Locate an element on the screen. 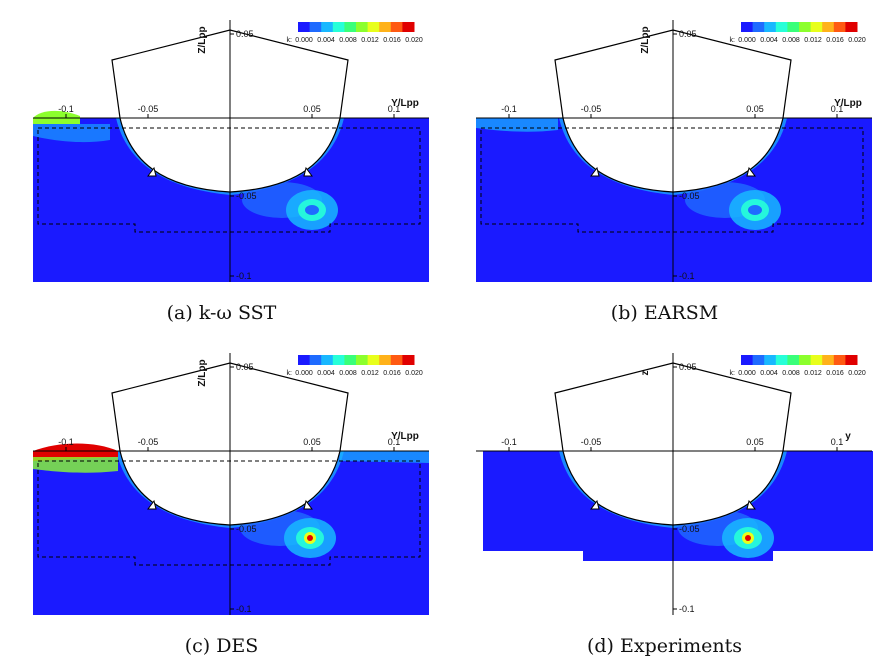 Image resolution: width=886 pixels, height=667 pixels. z-tick-label: 0.05 is located at coordinates (688, 34).